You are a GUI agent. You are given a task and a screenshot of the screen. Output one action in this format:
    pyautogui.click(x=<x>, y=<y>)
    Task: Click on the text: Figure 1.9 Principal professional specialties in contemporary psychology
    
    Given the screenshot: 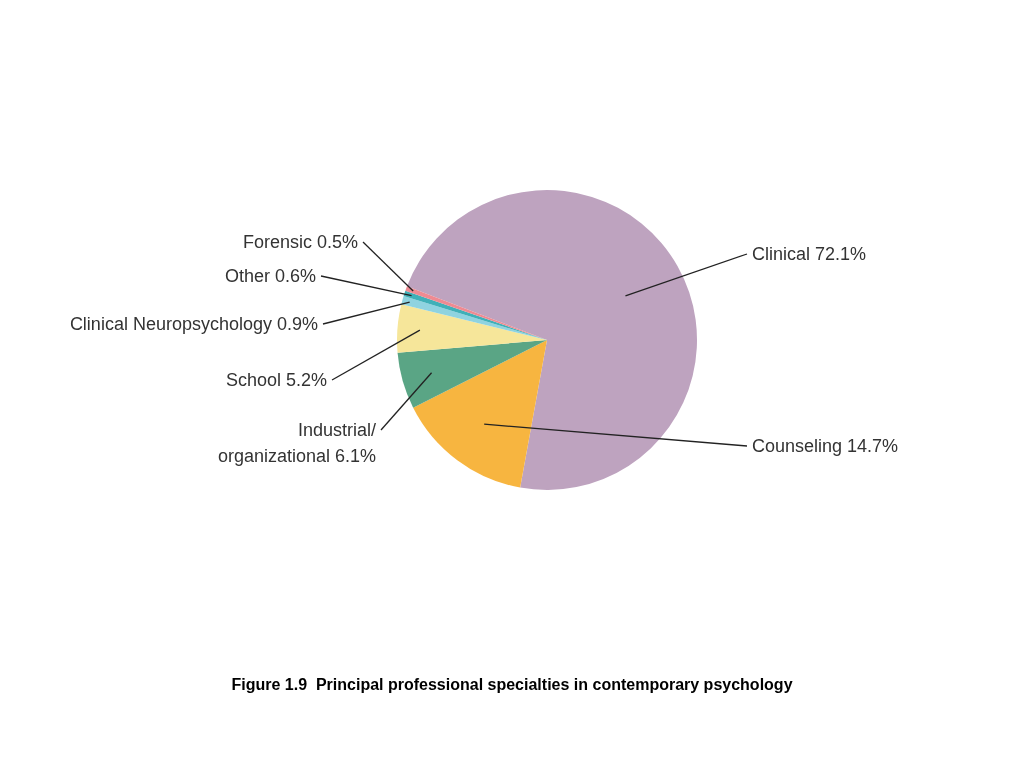 What is the action you would take?
    pyautogui.click(x=512, y=684)
    